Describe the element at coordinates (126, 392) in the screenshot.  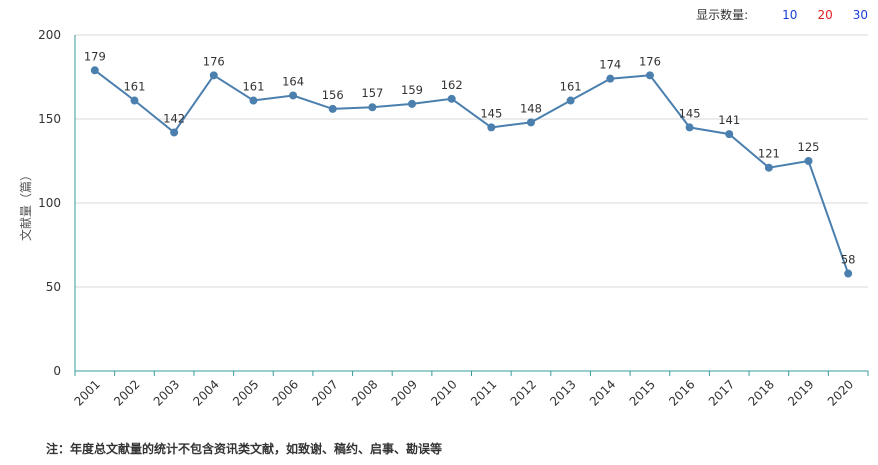
I see `x-tick-label: 2002` at that location.